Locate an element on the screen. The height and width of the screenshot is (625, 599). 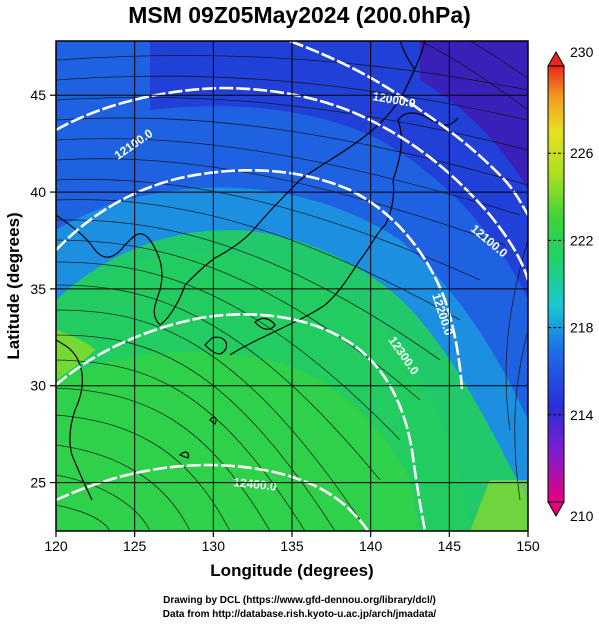
colorbar-tick-label: 214 is located at coordinates (582, 415).